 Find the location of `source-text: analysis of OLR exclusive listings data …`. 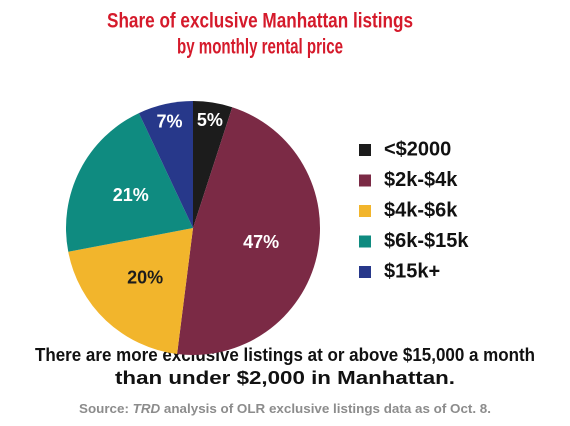

source-text: analysis of OLR exclusive listings data … is located at coordinates (325, 408).